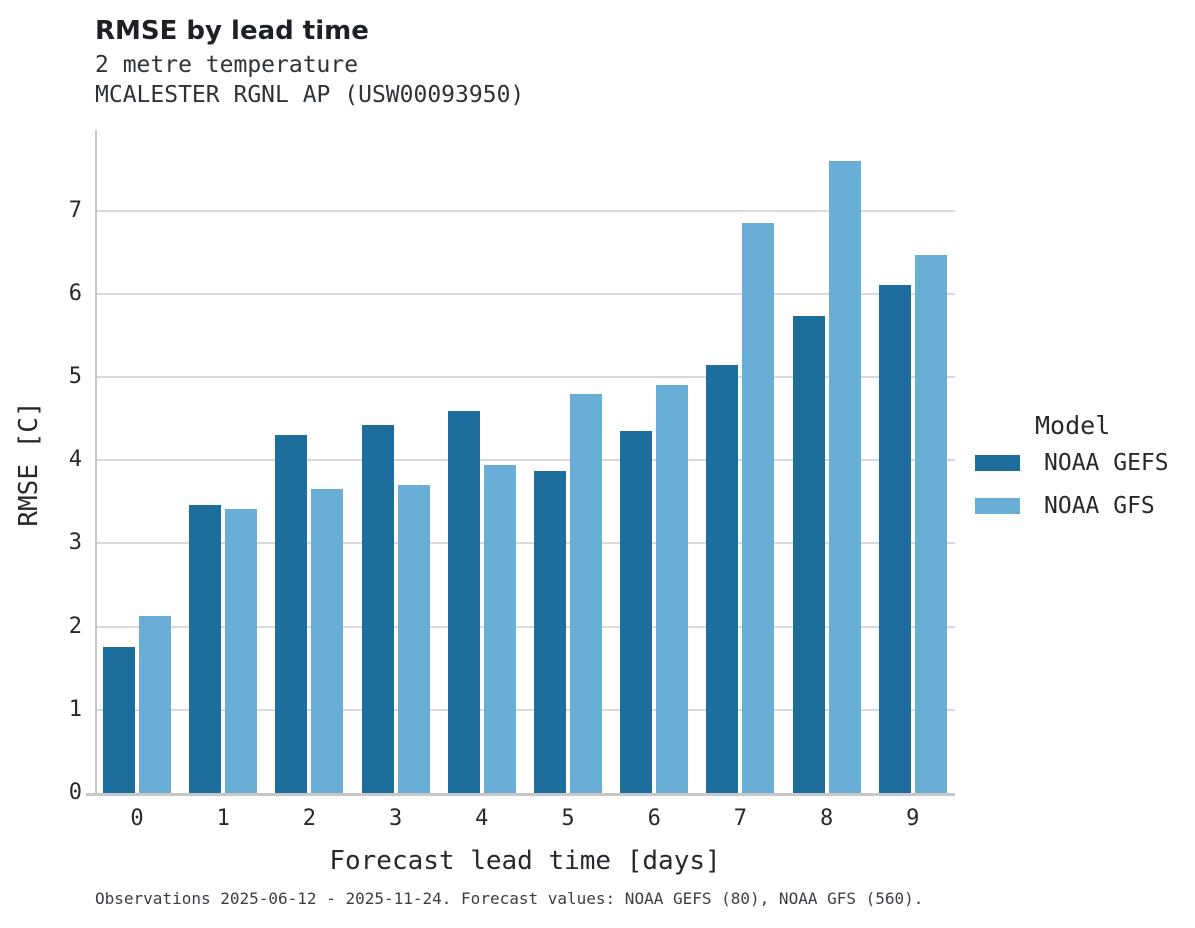  Describe the element at coordinates (75, 709) in the screenshot. I see `y-tick-label-1: 1` at that location.